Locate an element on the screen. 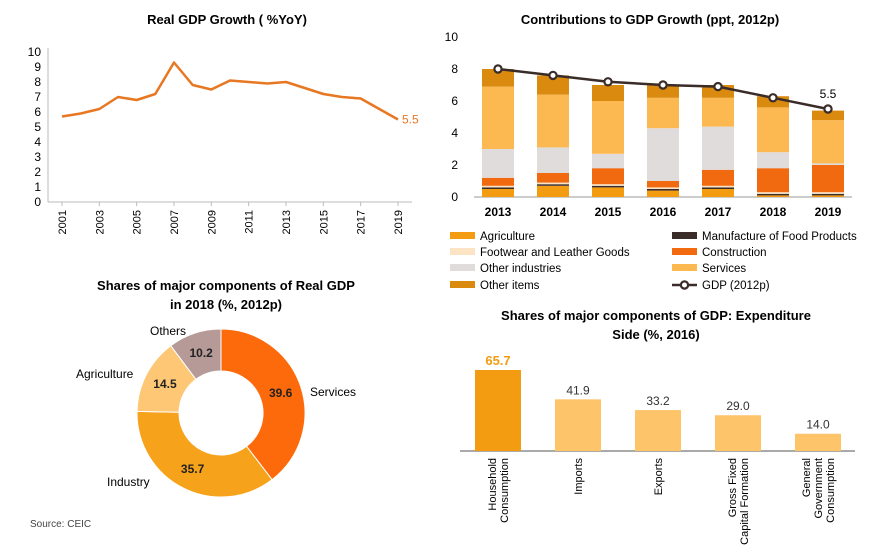 The width and height of the screenshot is (870, 559). x-tick-label: 2005 is located at coordinates (138, 222).